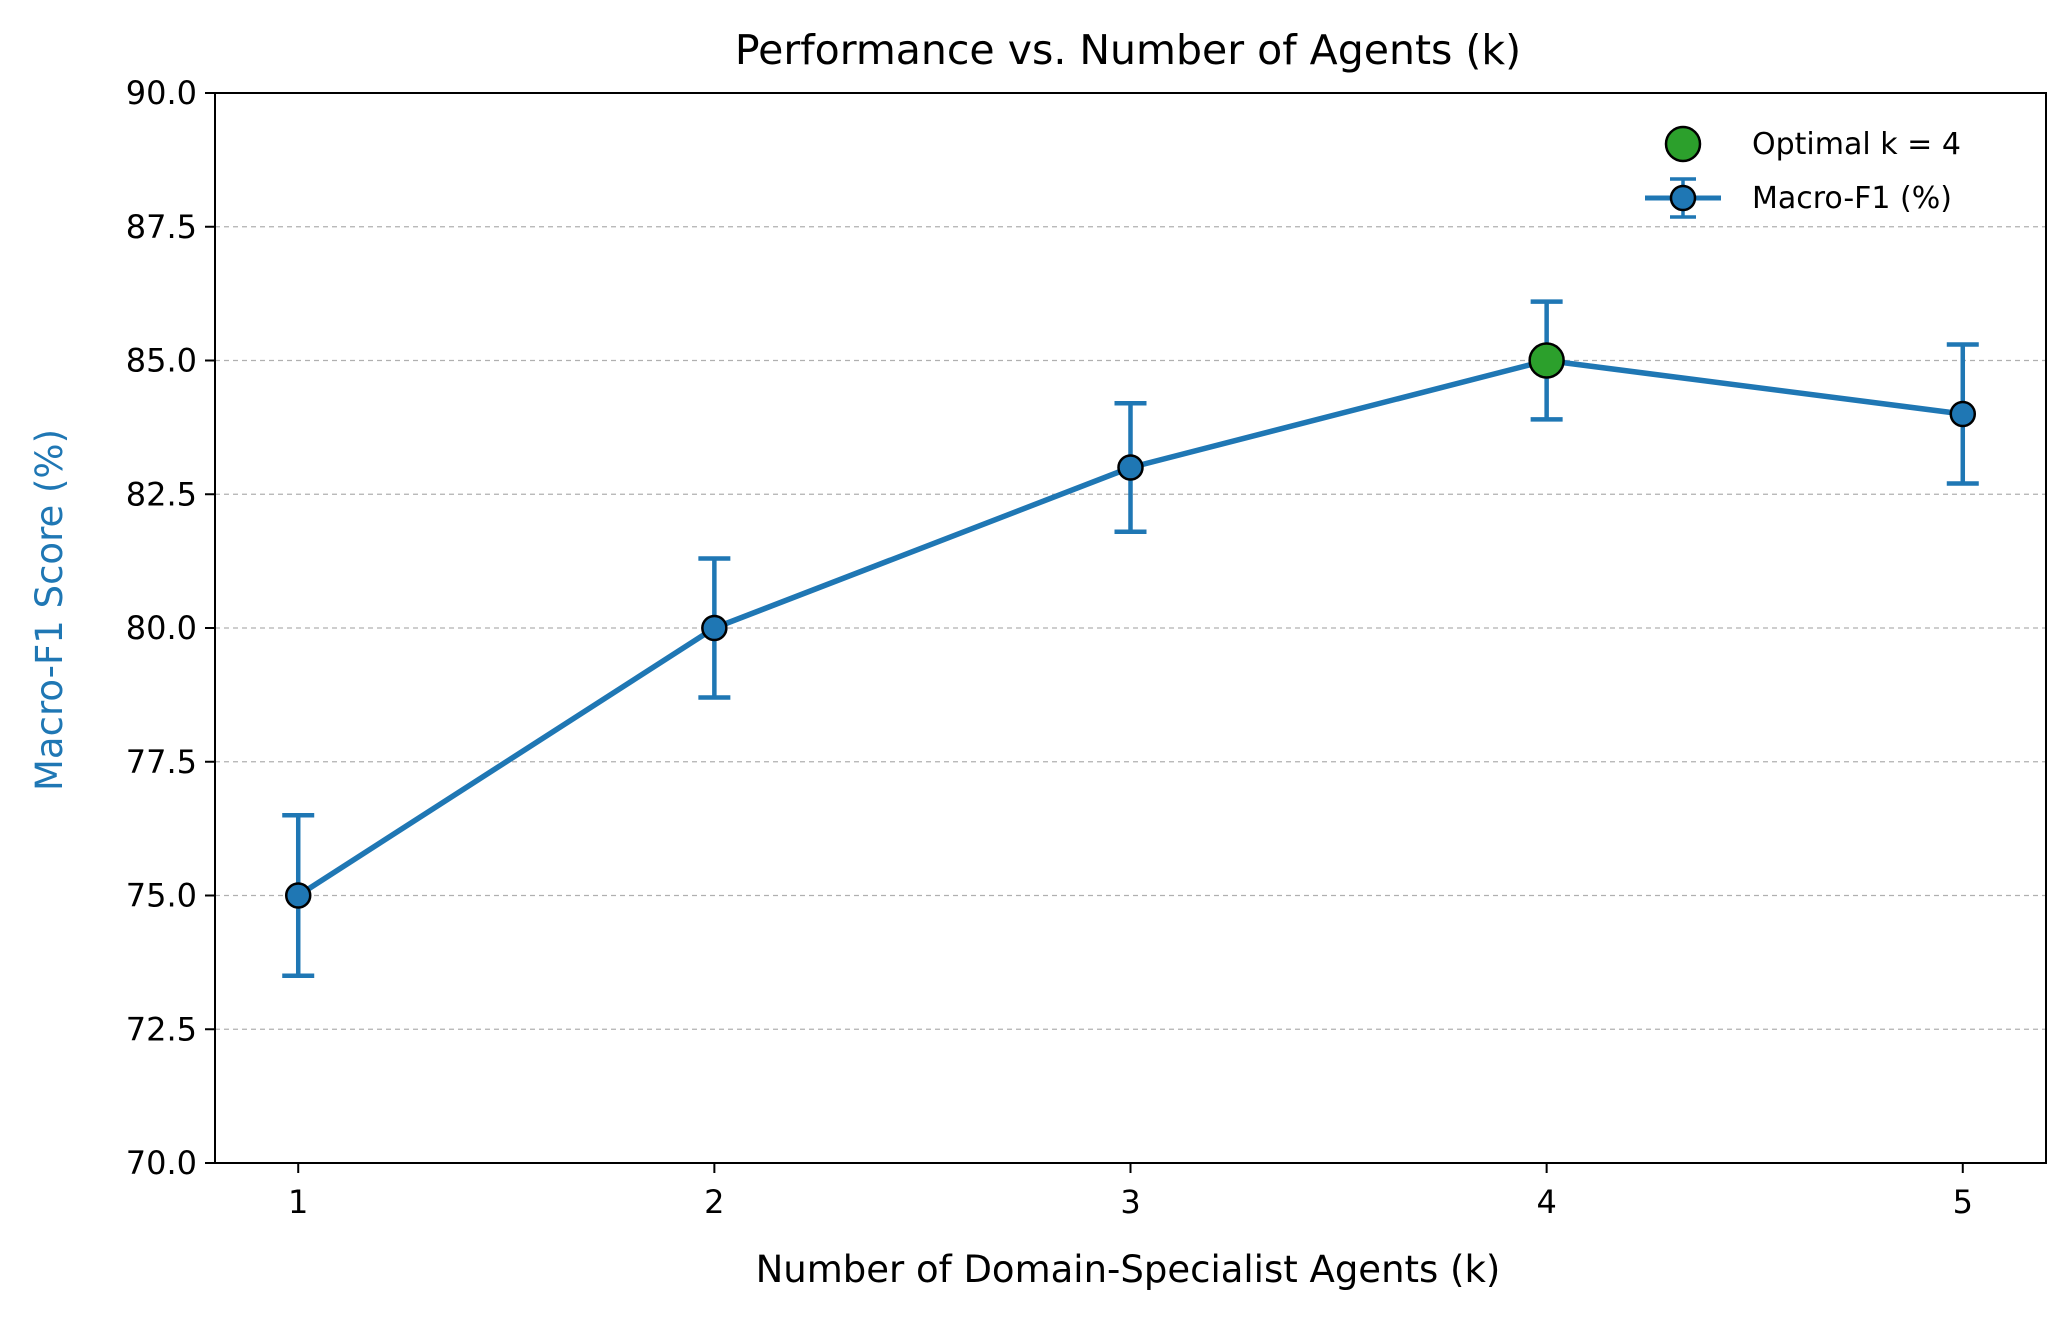 The height and width of the screenshot is (1325, 2069). Describe the element at coordinates (1128, 1269) in the screenshot. I see `x-axis-title: Number of Domain-Specialist Agents (k)` at that location.